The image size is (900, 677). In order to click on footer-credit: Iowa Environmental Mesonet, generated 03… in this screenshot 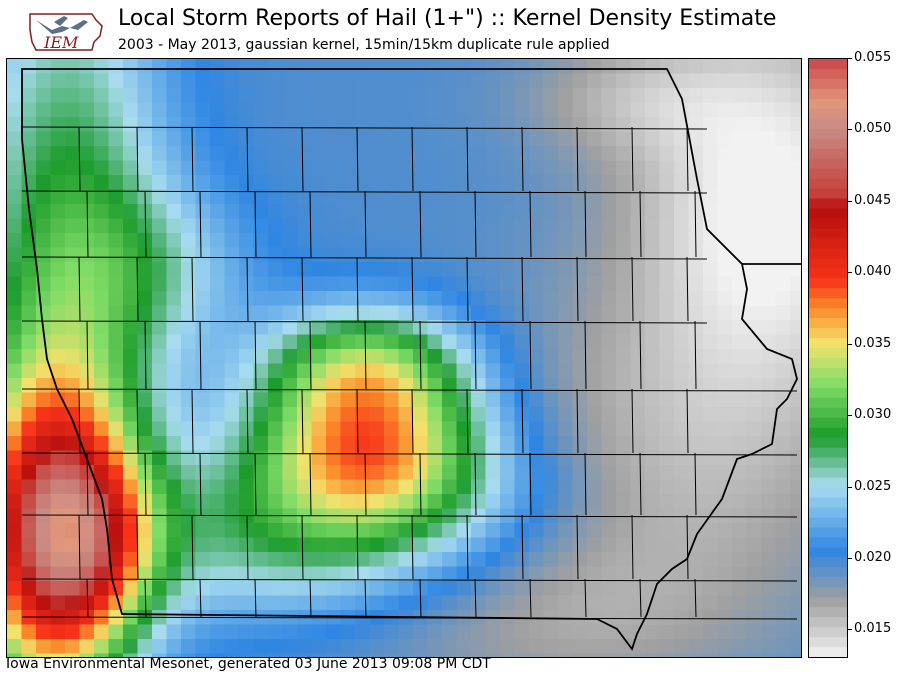, I will do `click(248, 664)`.